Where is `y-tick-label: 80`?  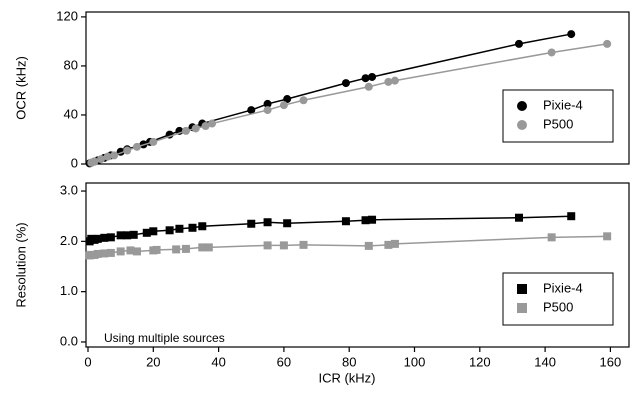 y-tick-label: 80 is located at coordinates (71, 64).